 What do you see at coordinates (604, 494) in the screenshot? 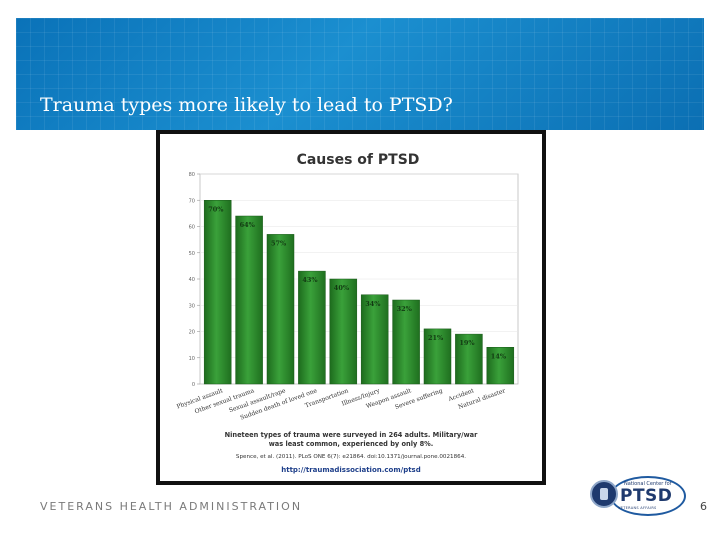
I see `va-seal-icon` at bounding box center [604, 494].